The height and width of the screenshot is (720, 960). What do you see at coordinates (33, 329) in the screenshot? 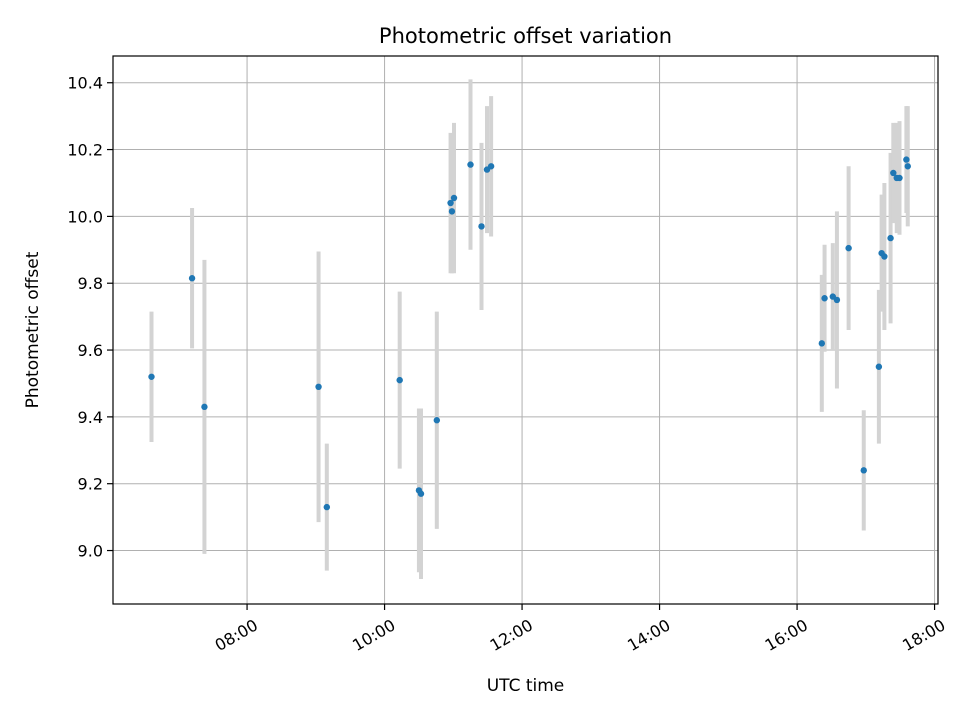
I see `y-axis-label: Photometric offset` at bounding box center [33, 329].